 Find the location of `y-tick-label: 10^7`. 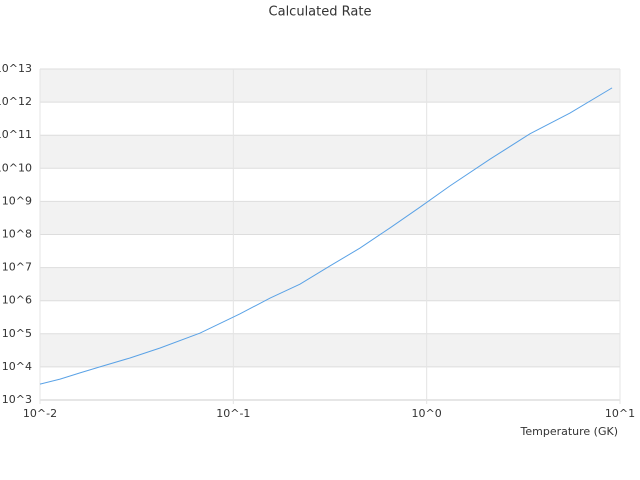

y-tick-label: 10^7 is located at coordinates (17, 267).